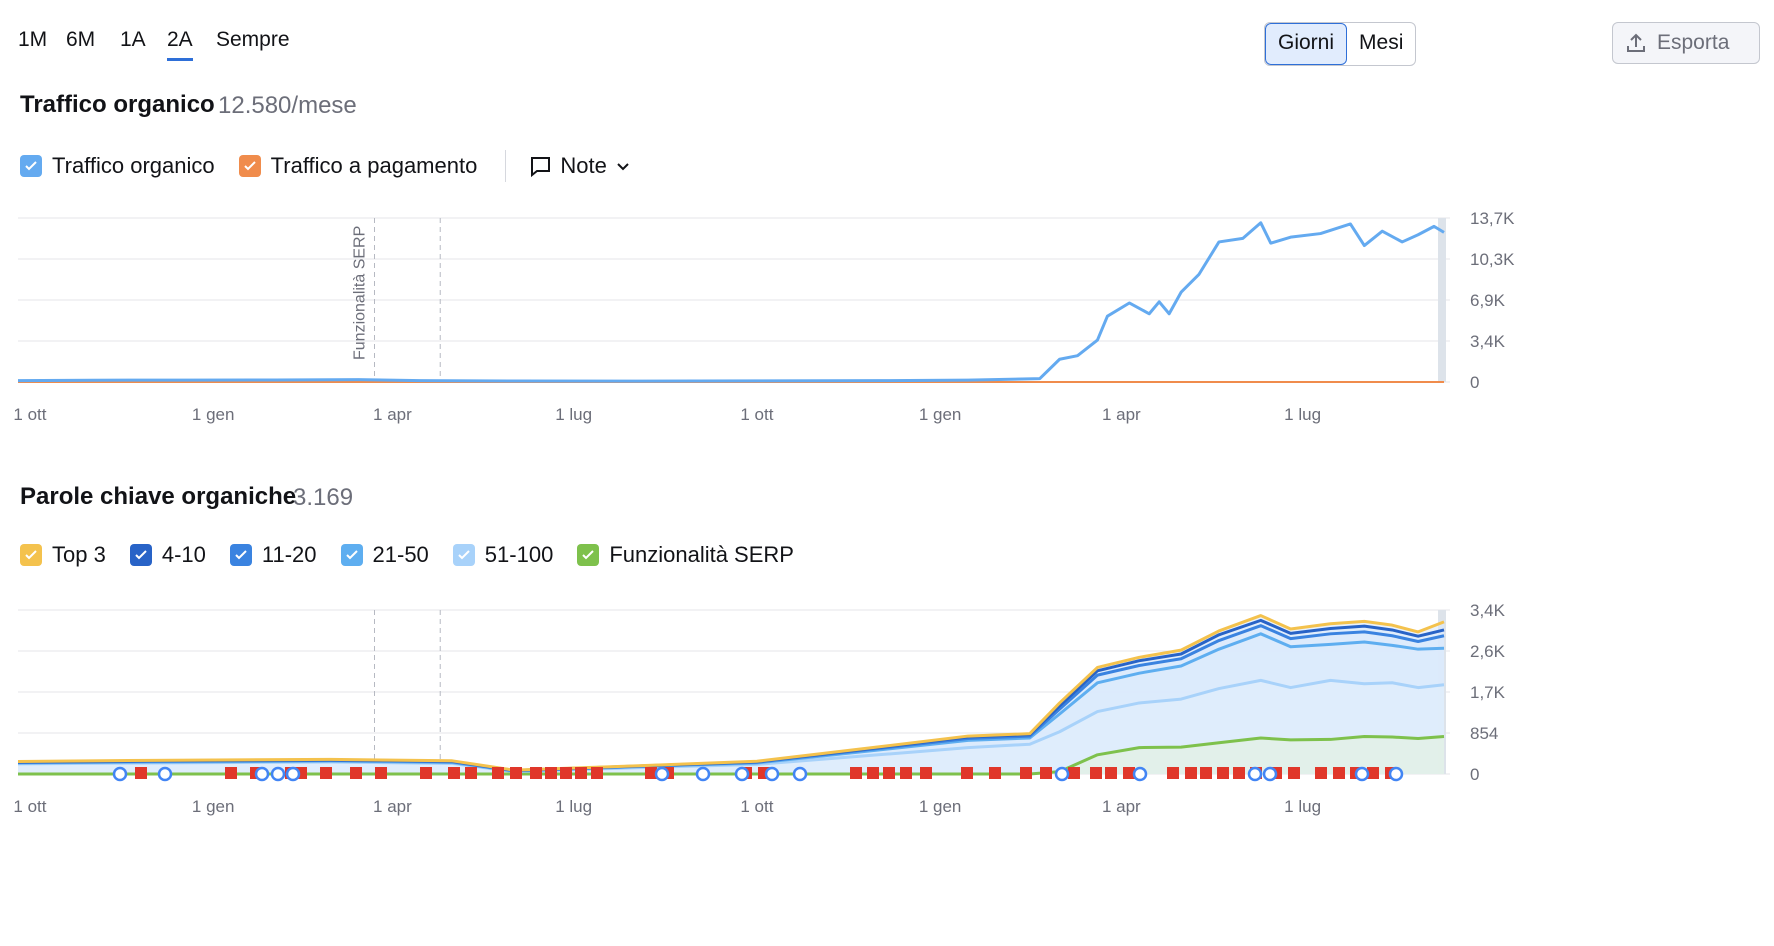 The width and height of the screenshot is (1774, 946). Describe the element at coordinates (133, 39) in the screenshot. I see `tab-1a: 1A` at that location.